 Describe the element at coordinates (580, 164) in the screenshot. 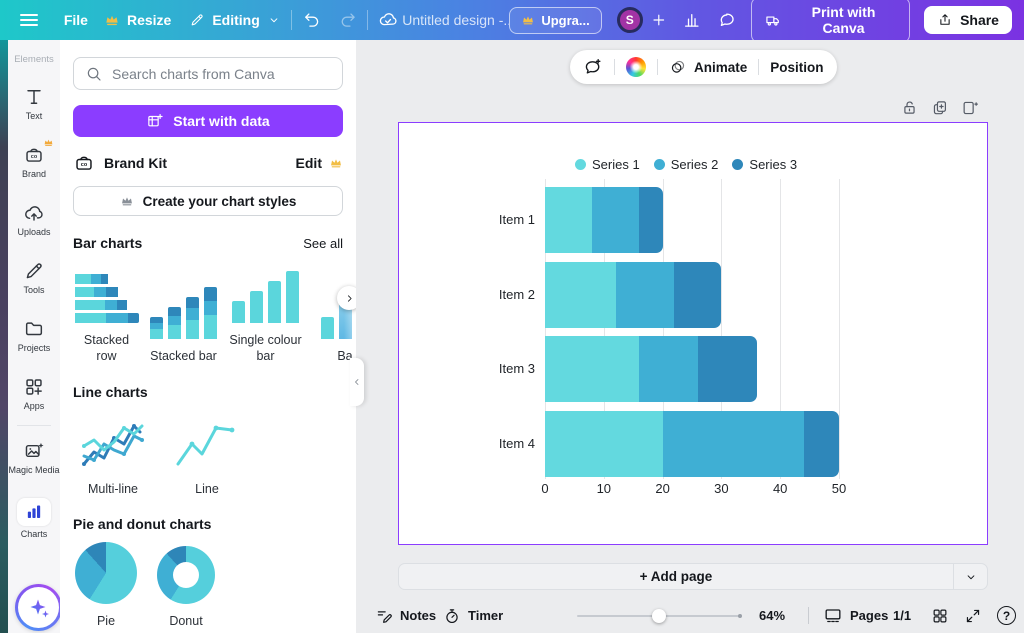

I see `legend-swatch` at that location.